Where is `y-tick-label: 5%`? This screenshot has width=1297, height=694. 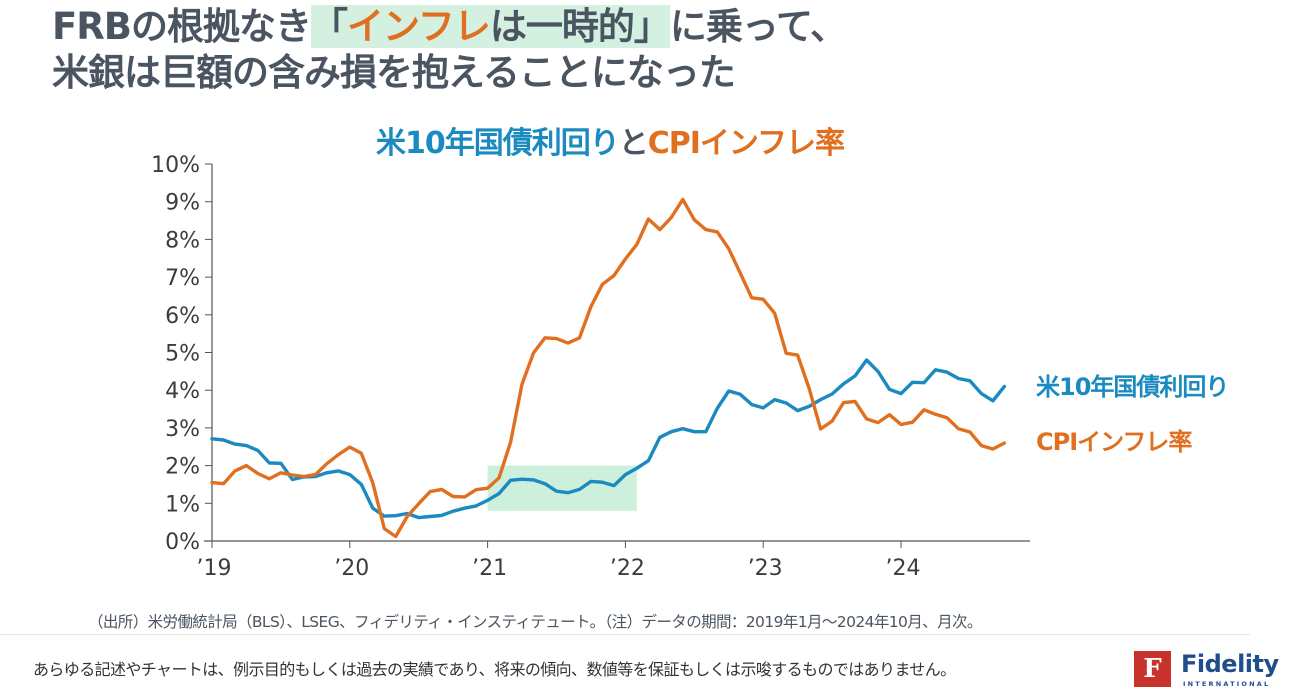 y-tick-label: 5% is located at coordinates (182, 354).